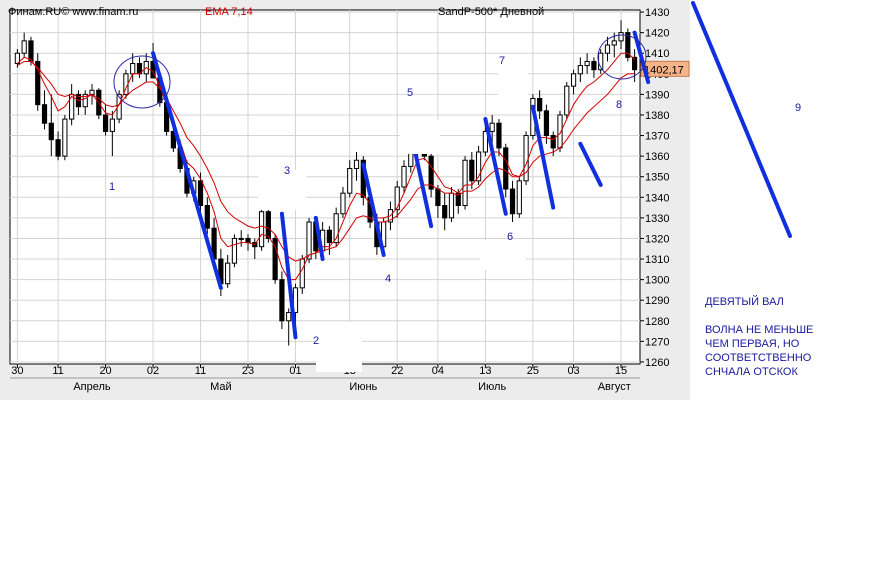  I want to click on wave-label-5: 5, so click(410, 93).